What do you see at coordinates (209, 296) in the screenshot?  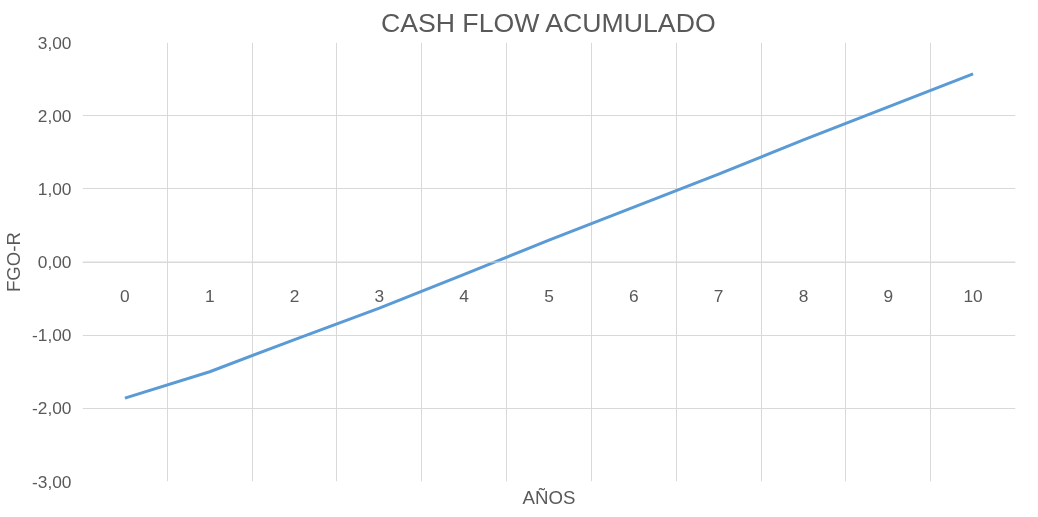 I see `x-tick-label: 1` at bounding box center [209, 296].